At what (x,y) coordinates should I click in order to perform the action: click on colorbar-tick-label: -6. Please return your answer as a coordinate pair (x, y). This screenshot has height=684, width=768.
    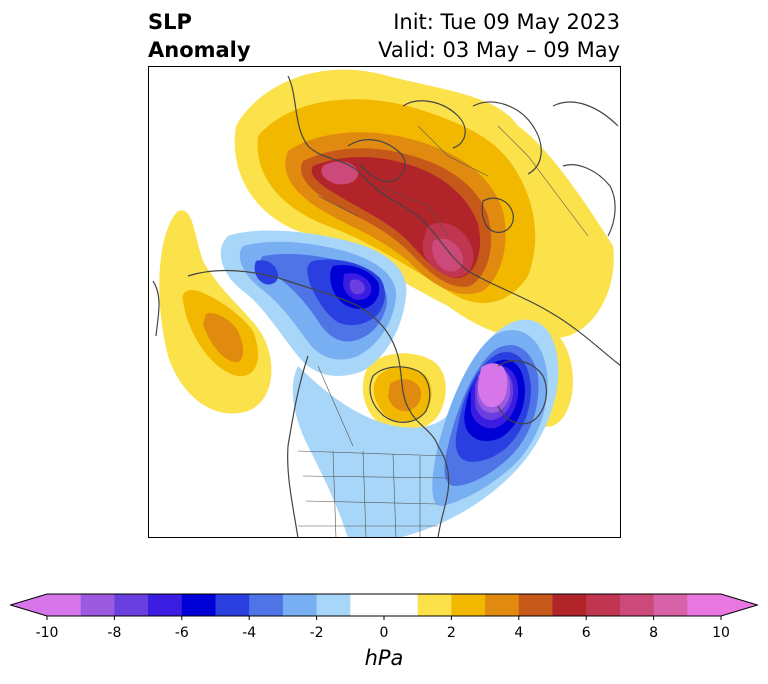
    Looking at the image, I should click on (181, 633).